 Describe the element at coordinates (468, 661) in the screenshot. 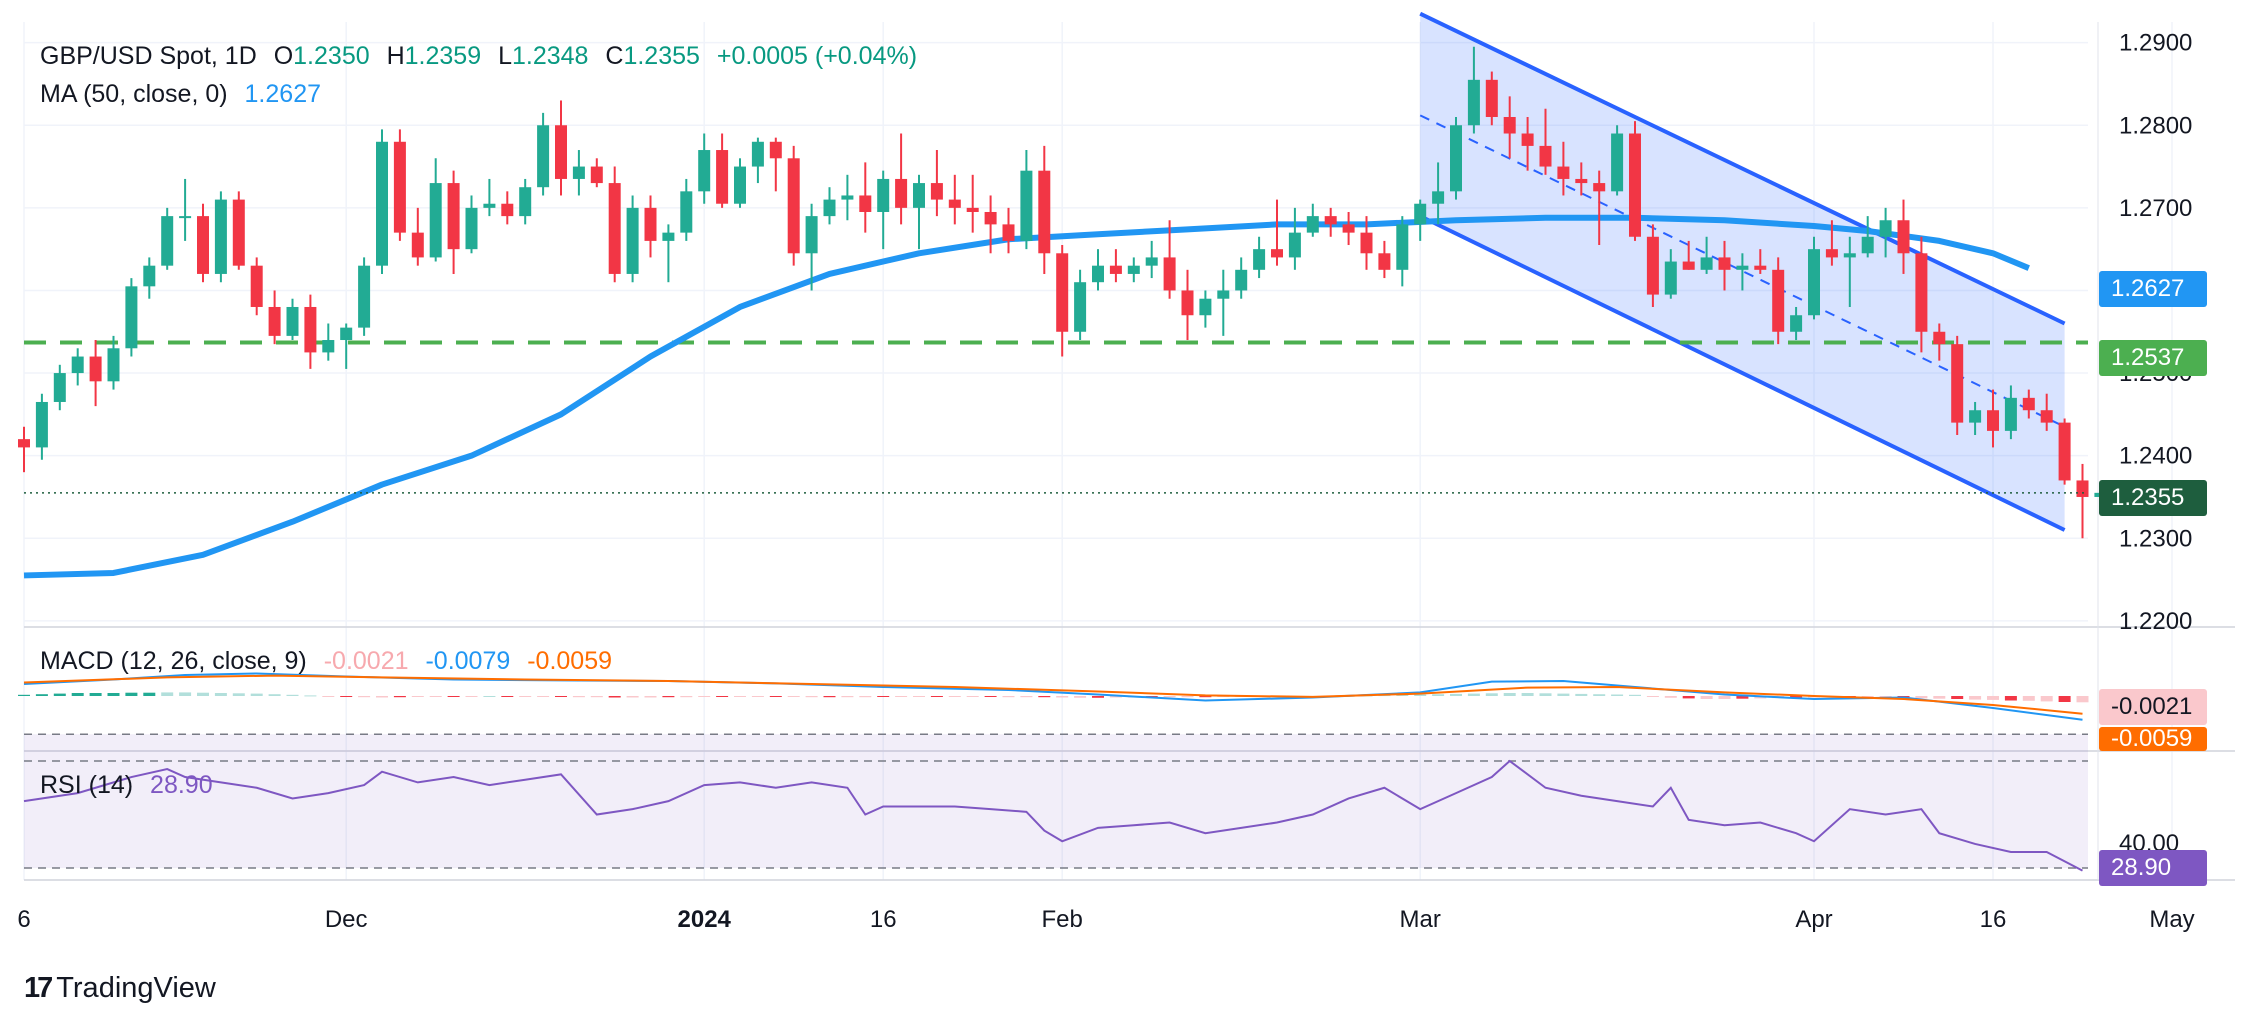

I see `macd-line-legend-value: -0.0079` at that location.